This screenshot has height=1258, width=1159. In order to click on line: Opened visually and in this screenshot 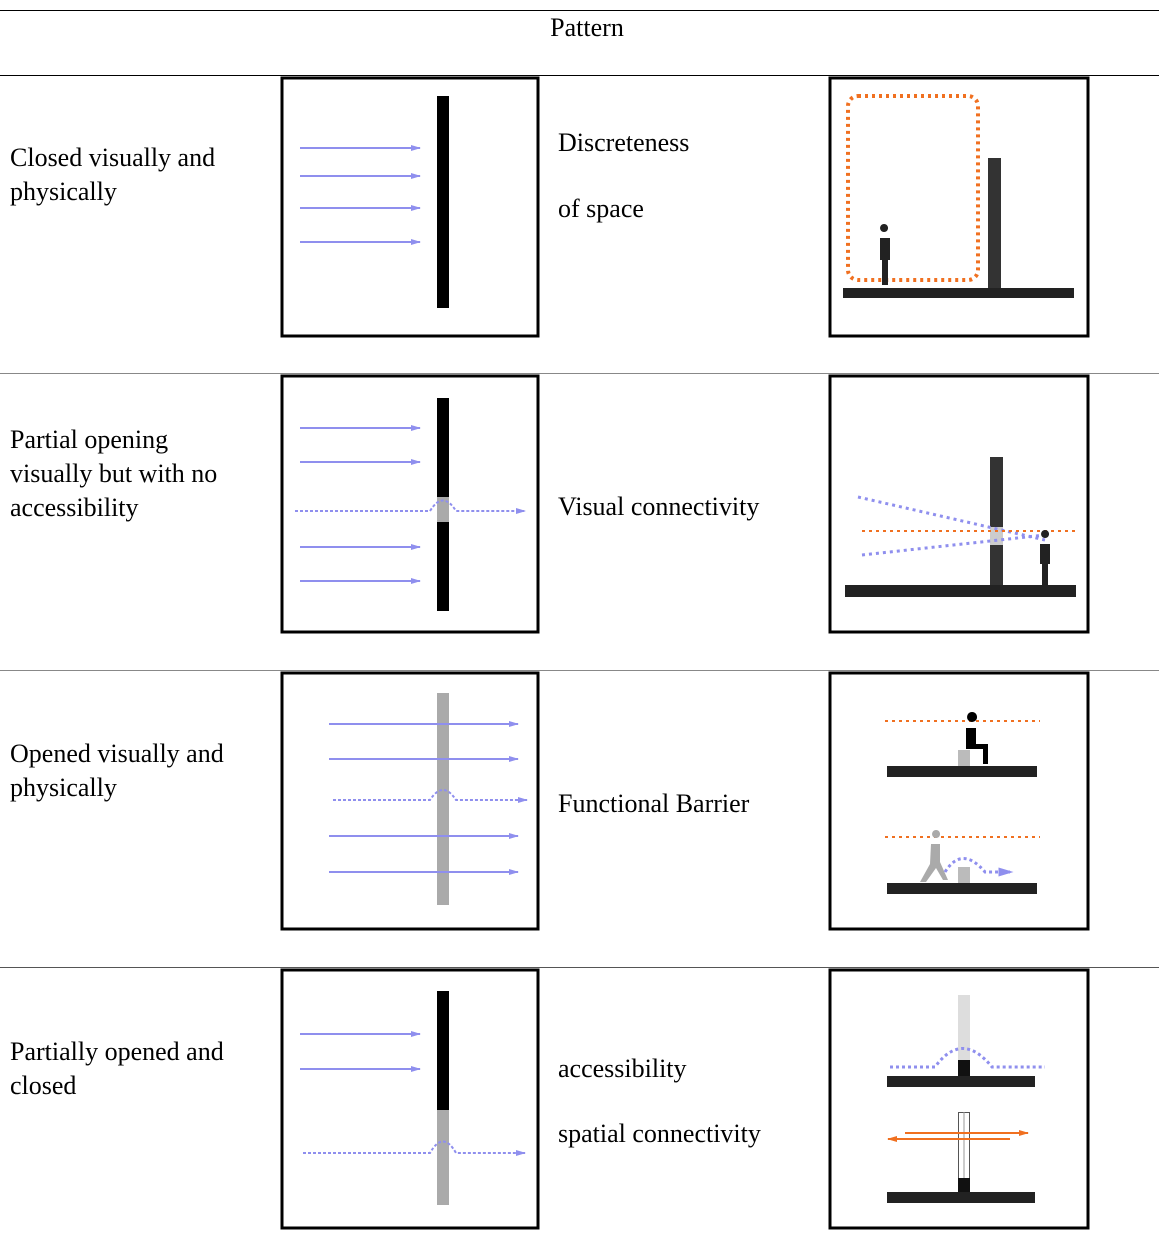, I will do `click(117, 753)`.